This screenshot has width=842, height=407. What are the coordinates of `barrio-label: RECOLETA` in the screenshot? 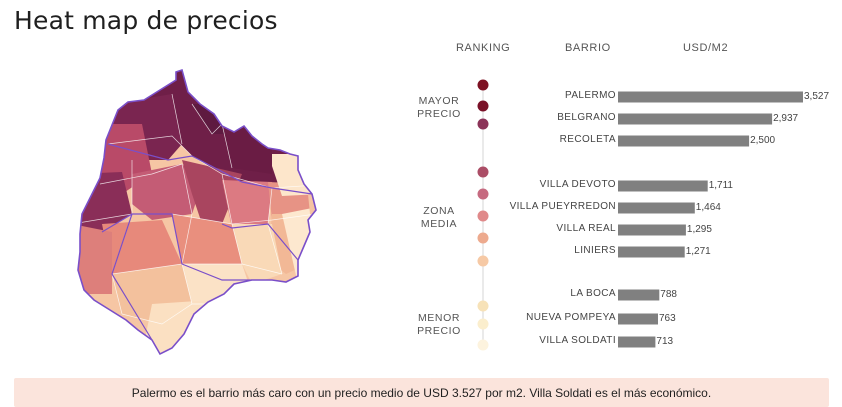 It's located at (587, 139).